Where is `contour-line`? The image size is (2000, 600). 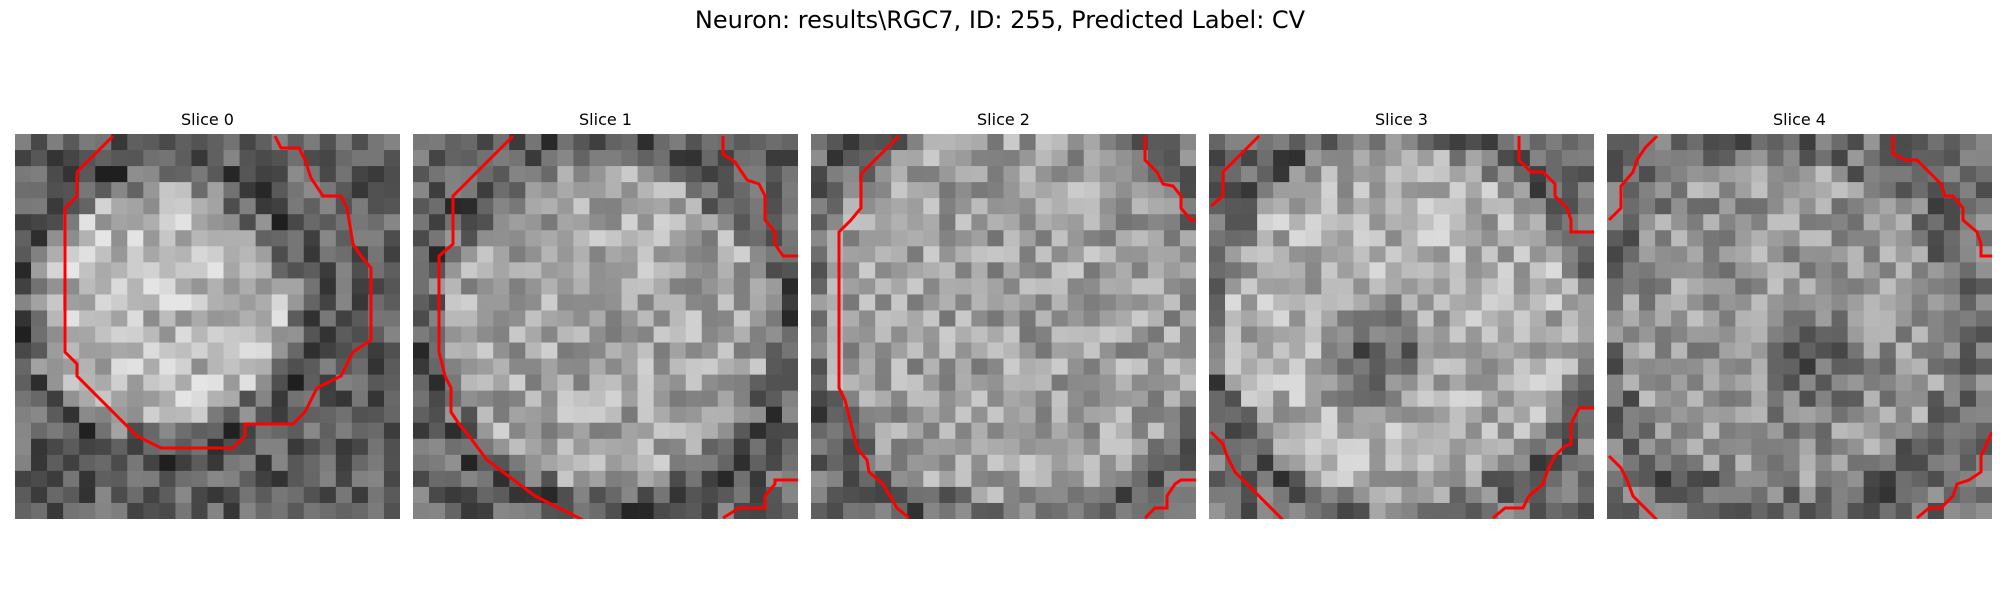 contour-line is located at coordinates (1633, 178).